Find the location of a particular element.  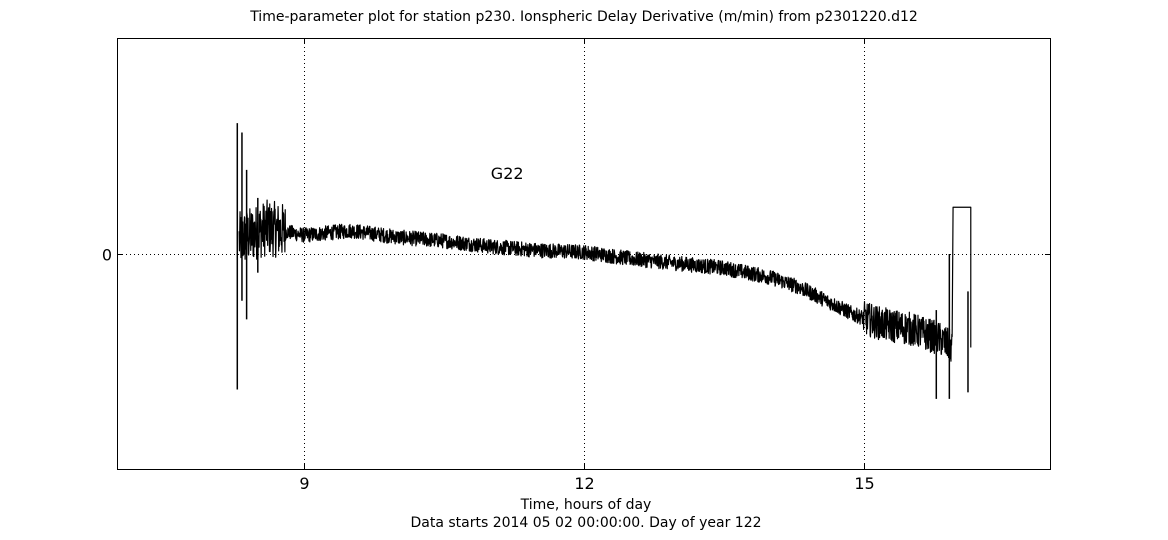

x-axis-label-line1: Time, hours of day is located at coordinates (586, 505).